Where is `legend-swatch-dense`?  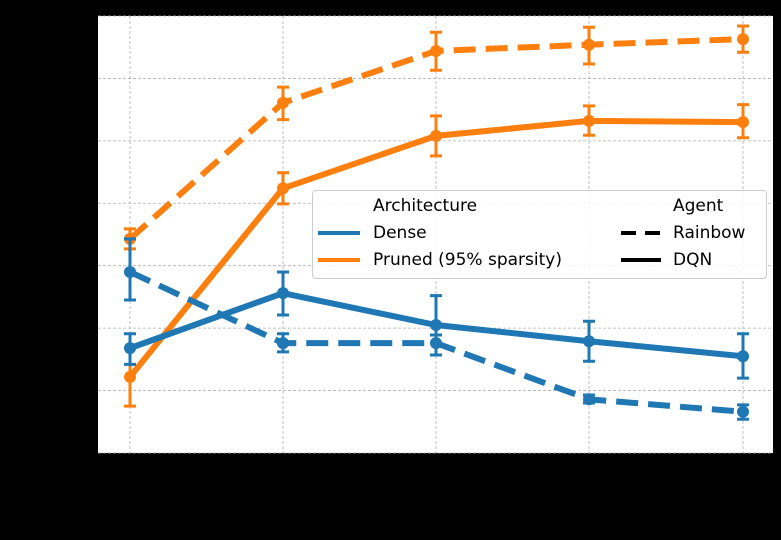 legend-swatch-dense is located at coordinates (339, 233).